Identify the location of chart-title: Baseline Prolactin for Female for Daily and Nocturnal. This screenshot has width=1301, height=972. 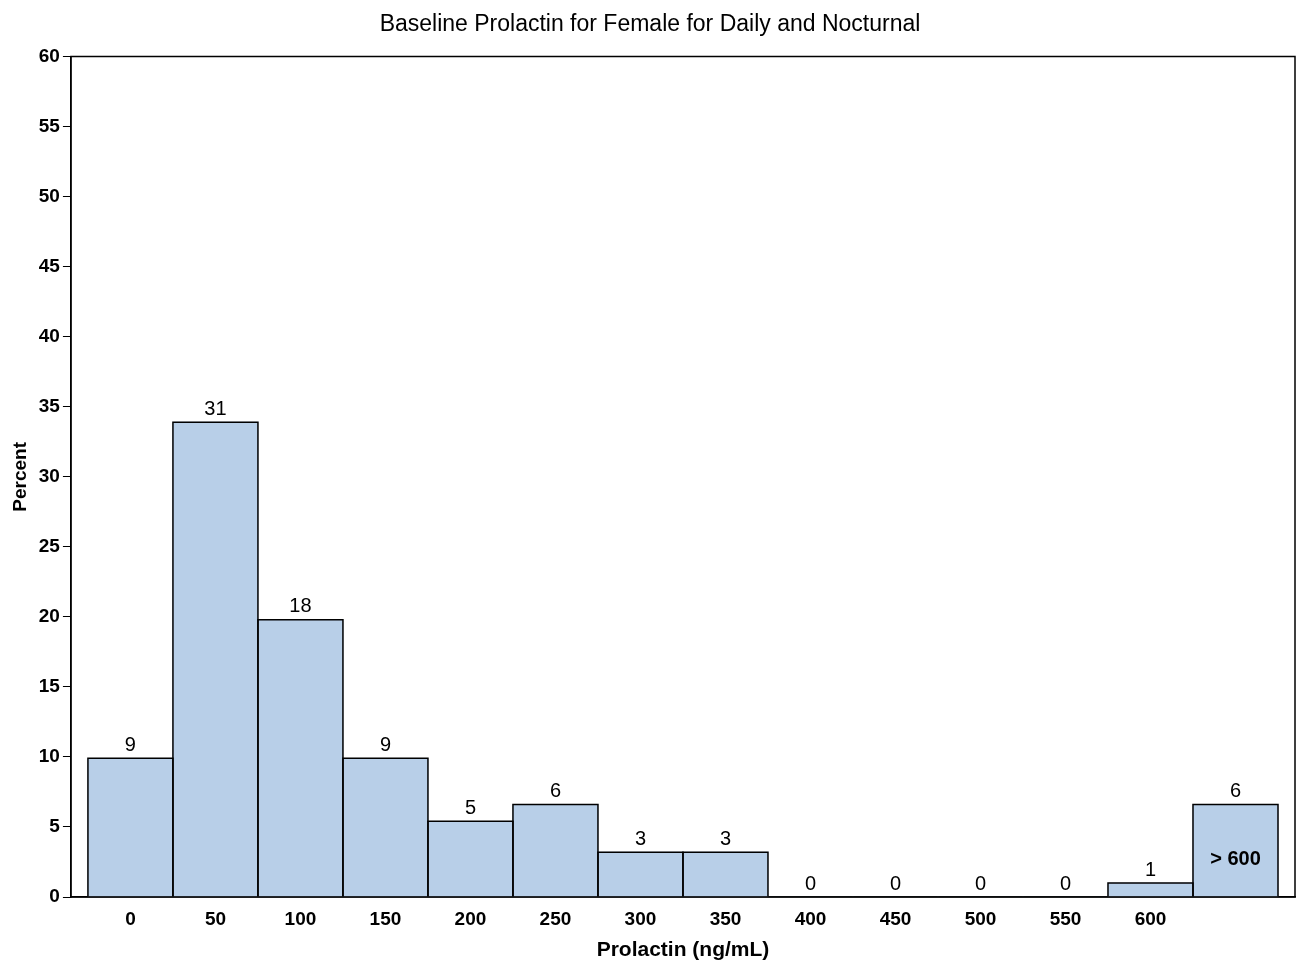
(650, 23).